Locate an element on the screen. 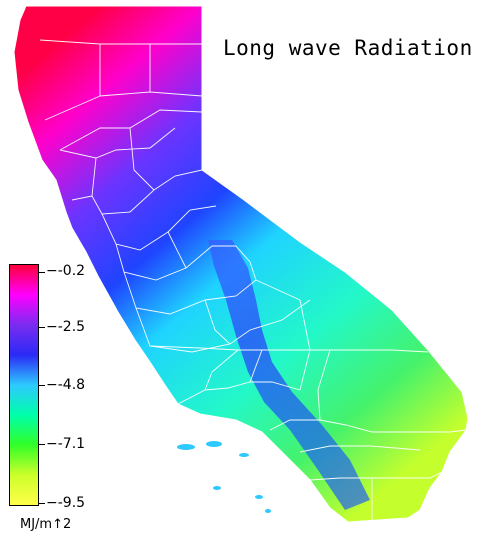  legend-label: −-7.1 is located at coordinates (66, 444).